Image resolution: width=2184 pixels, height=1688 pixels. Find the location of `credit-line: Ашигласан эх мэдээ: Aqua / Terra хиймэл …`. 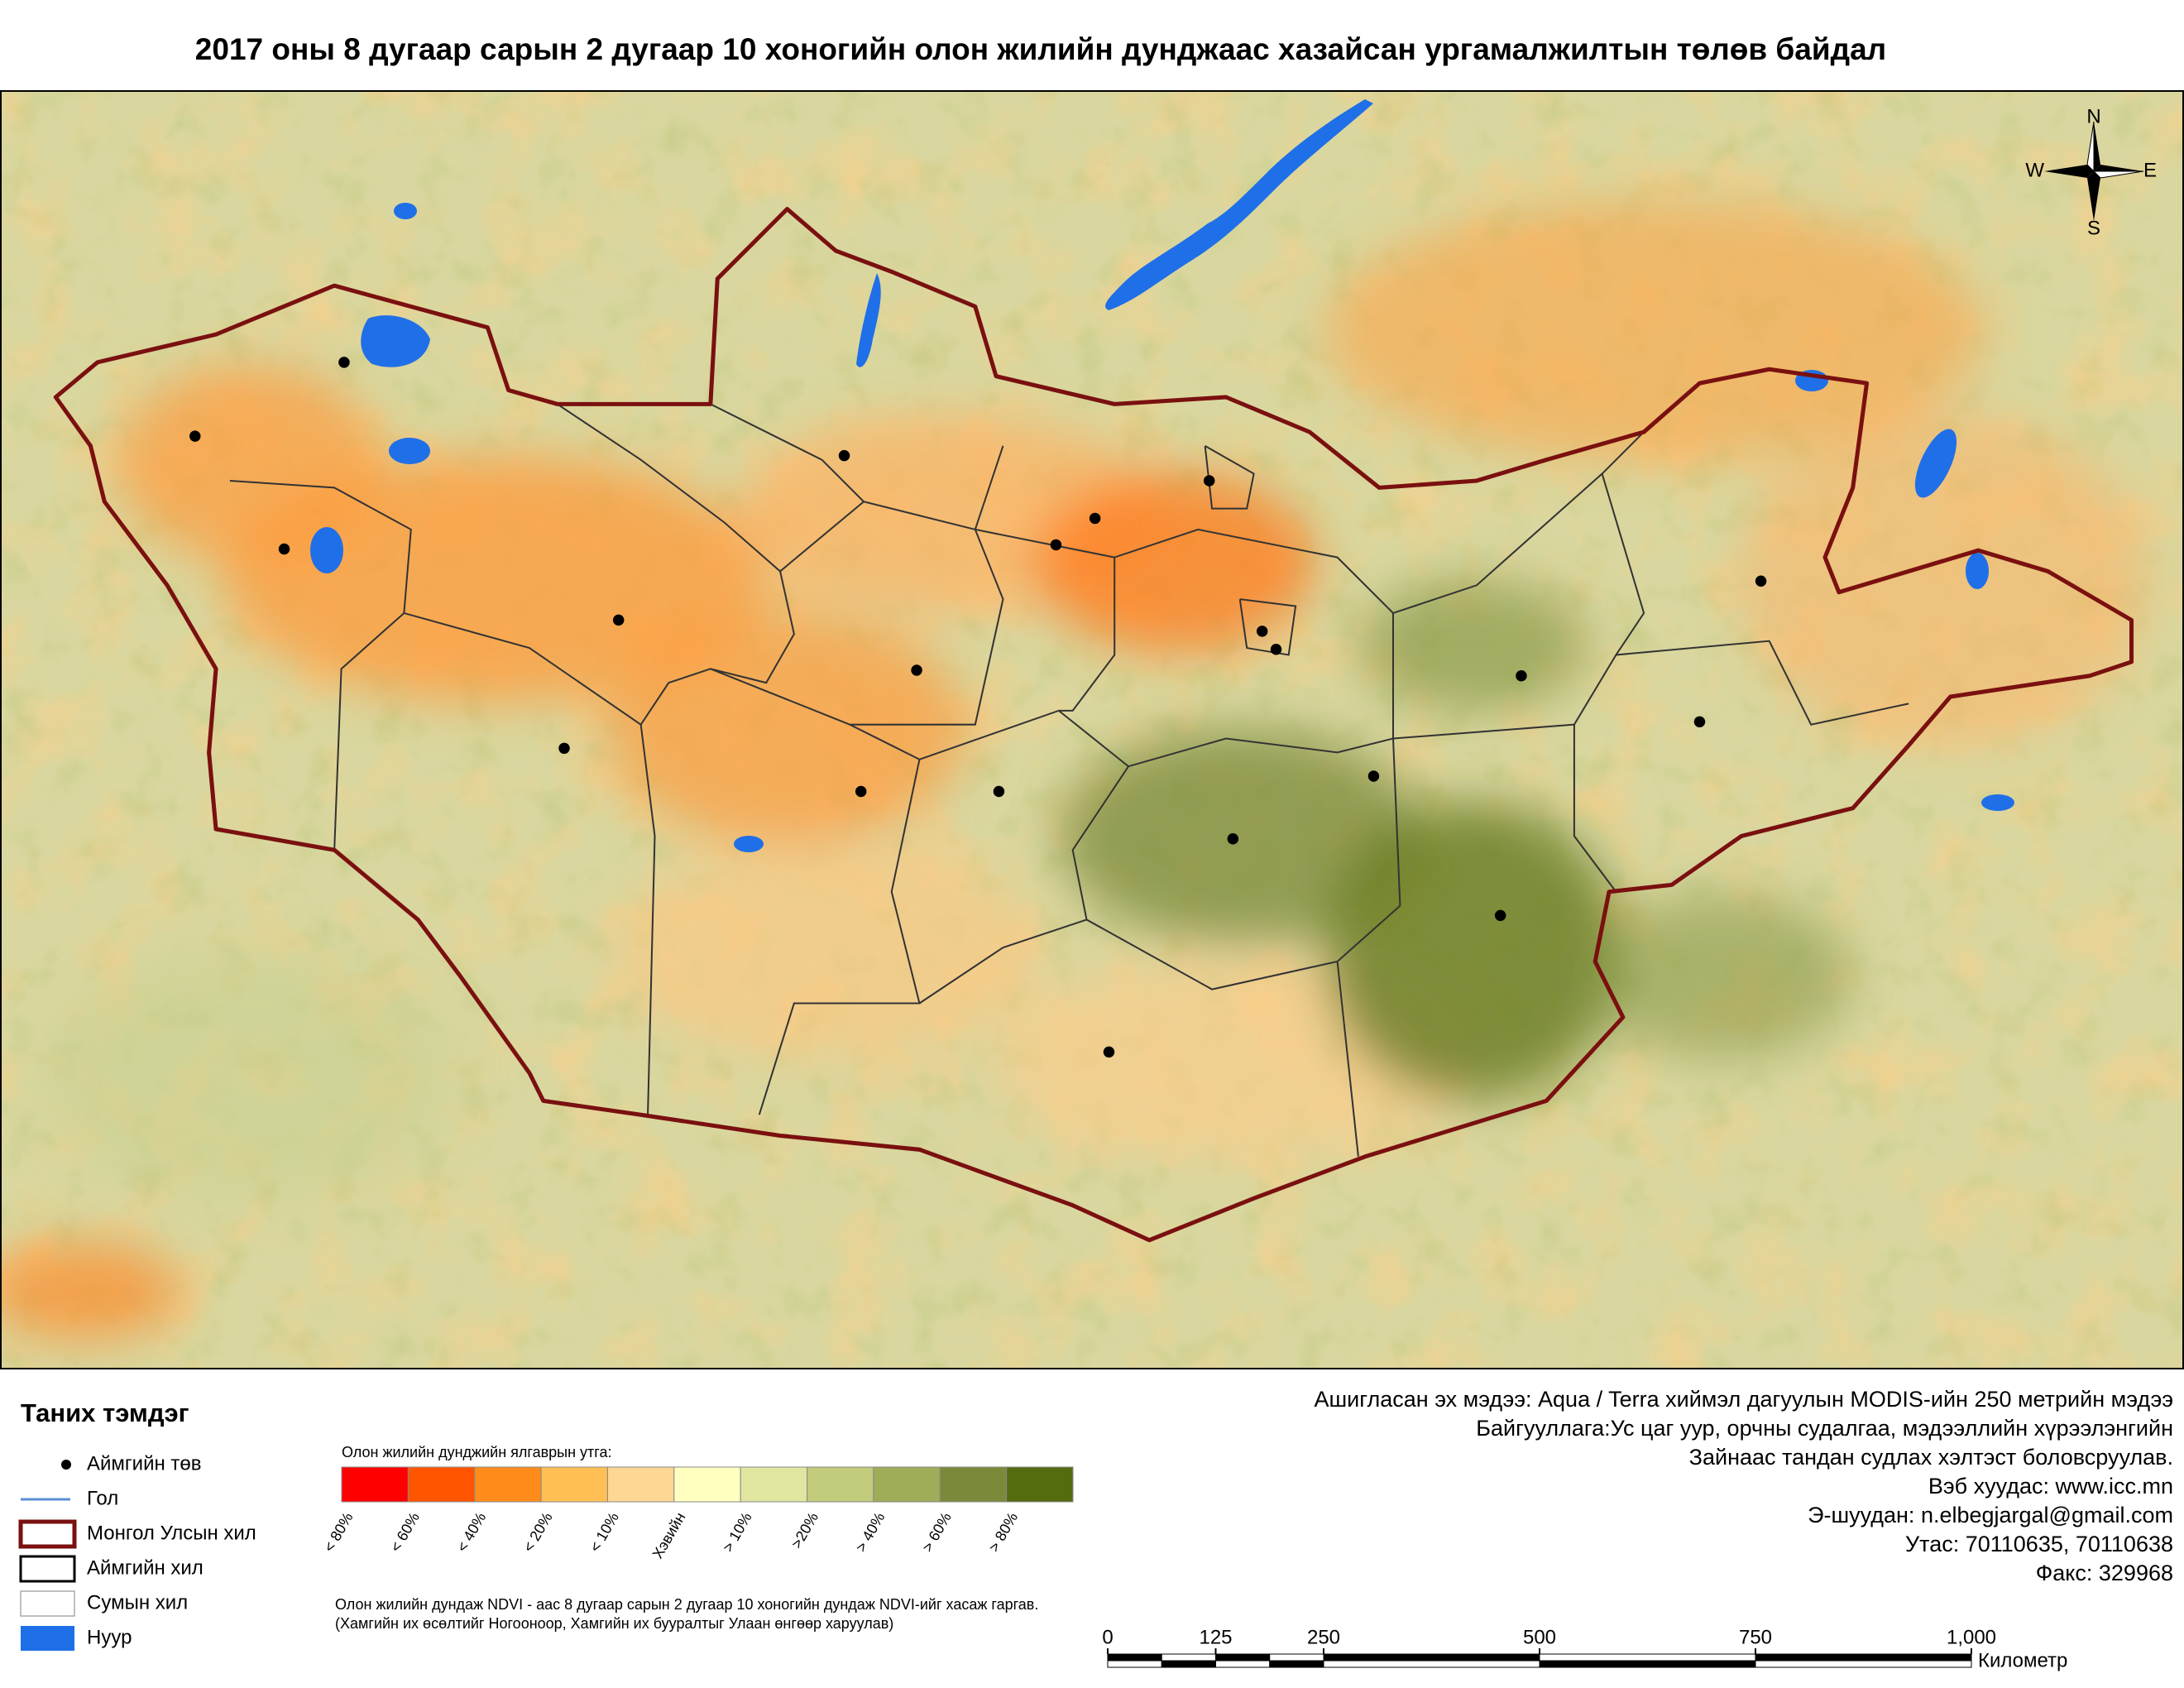

credit-line: Ашигласан эх мэдээ: Aqua / Terra хиймэл … is located at coordinates (1743, 1399).